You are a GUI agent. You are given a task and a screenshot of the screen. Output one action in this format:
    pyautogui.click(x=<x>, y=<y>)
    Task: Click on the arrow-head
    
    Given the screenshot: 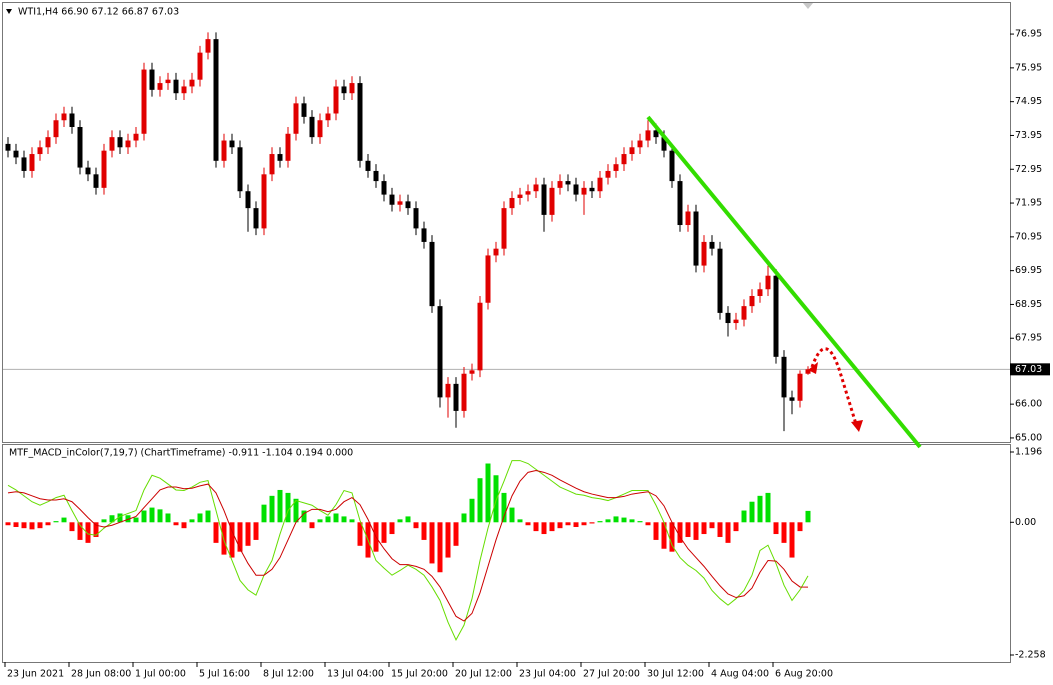 What is the action you would take?
    pyautogui.click(x=857, y=426)
    